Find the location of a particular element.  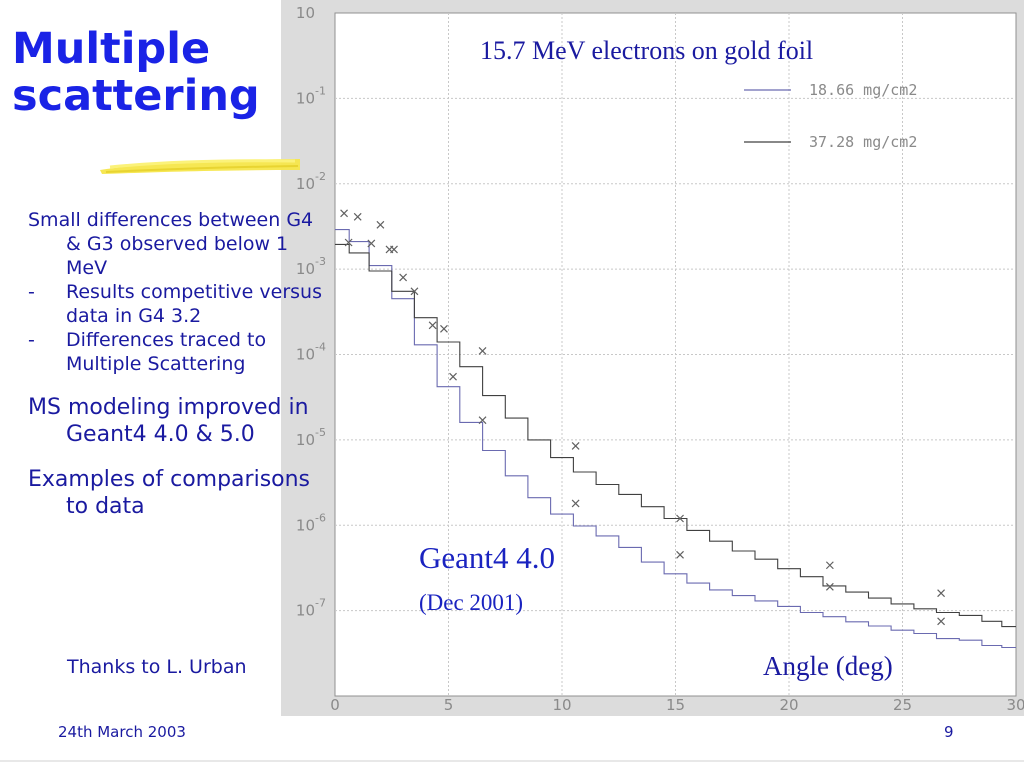

legend: 18.66 mg/cm2 37.28 mg/cm2 is located at coordinates (830, 116).